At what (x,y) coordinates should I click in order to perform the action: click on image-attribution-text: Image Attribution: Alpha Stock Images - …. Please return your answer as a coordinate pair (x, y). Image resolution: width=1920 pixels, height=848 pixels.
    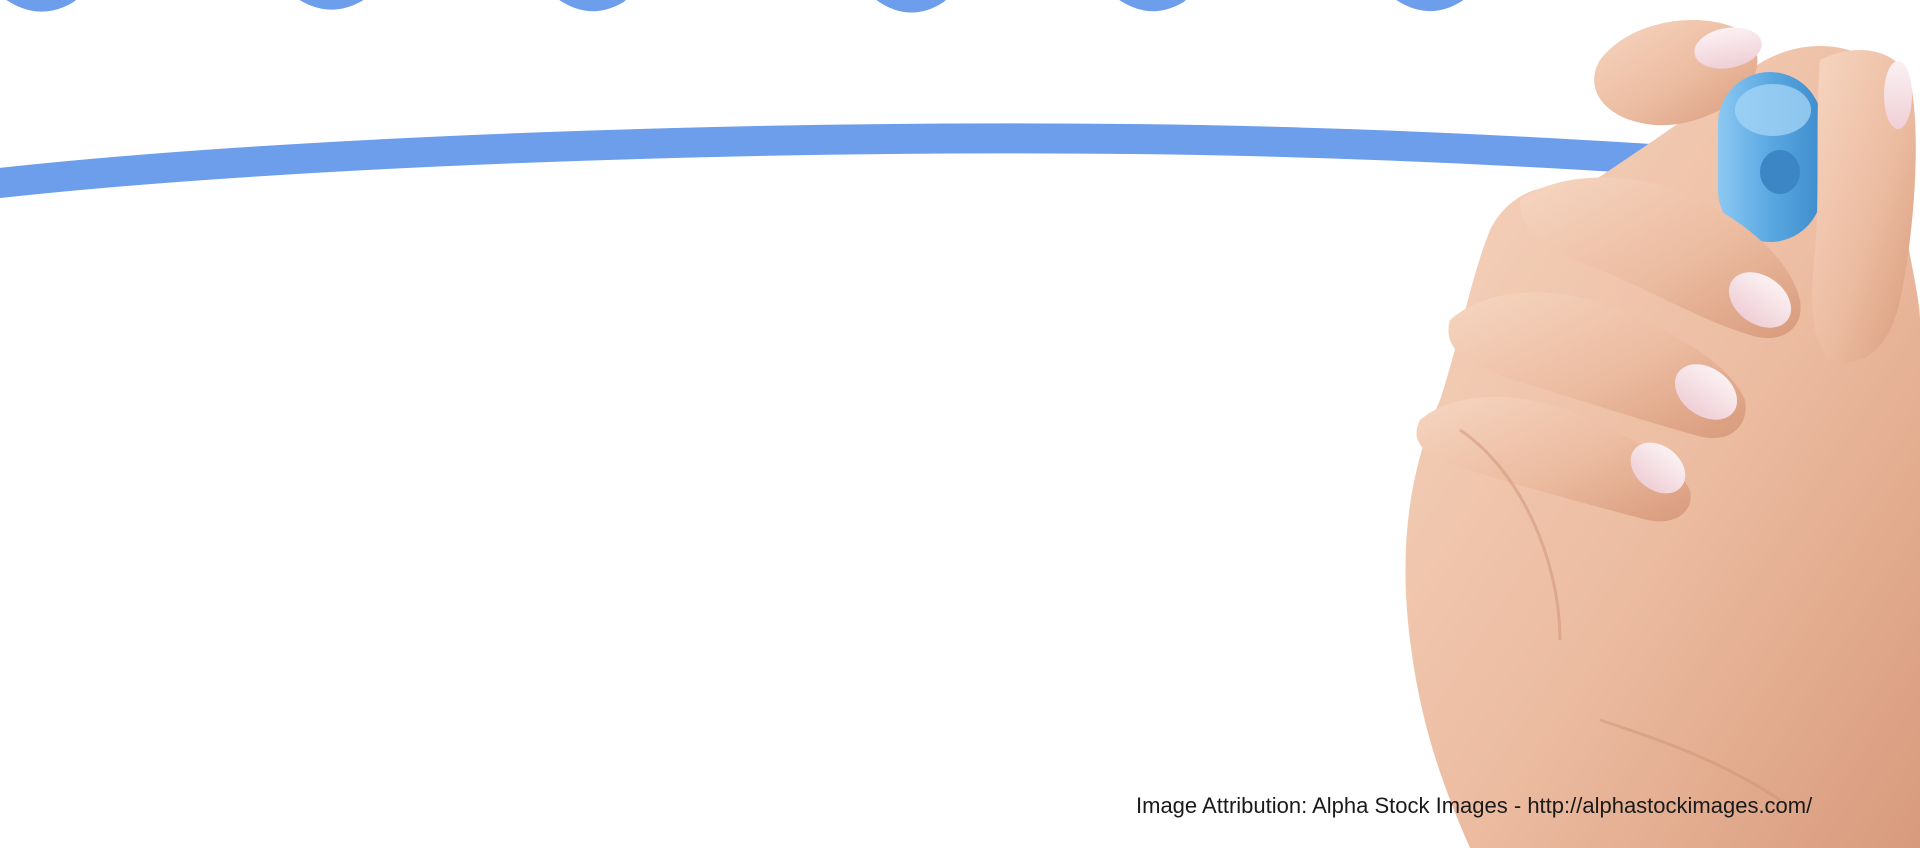
    Looking at the image, I should click on (1474, 805).